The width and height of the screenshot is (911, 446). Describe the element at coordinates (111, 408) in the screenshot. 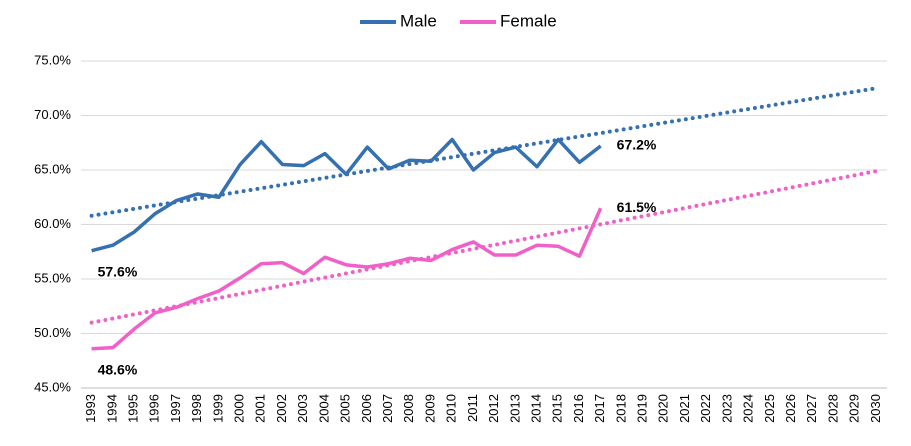

I see `x-tick-label: 1994` at that location.